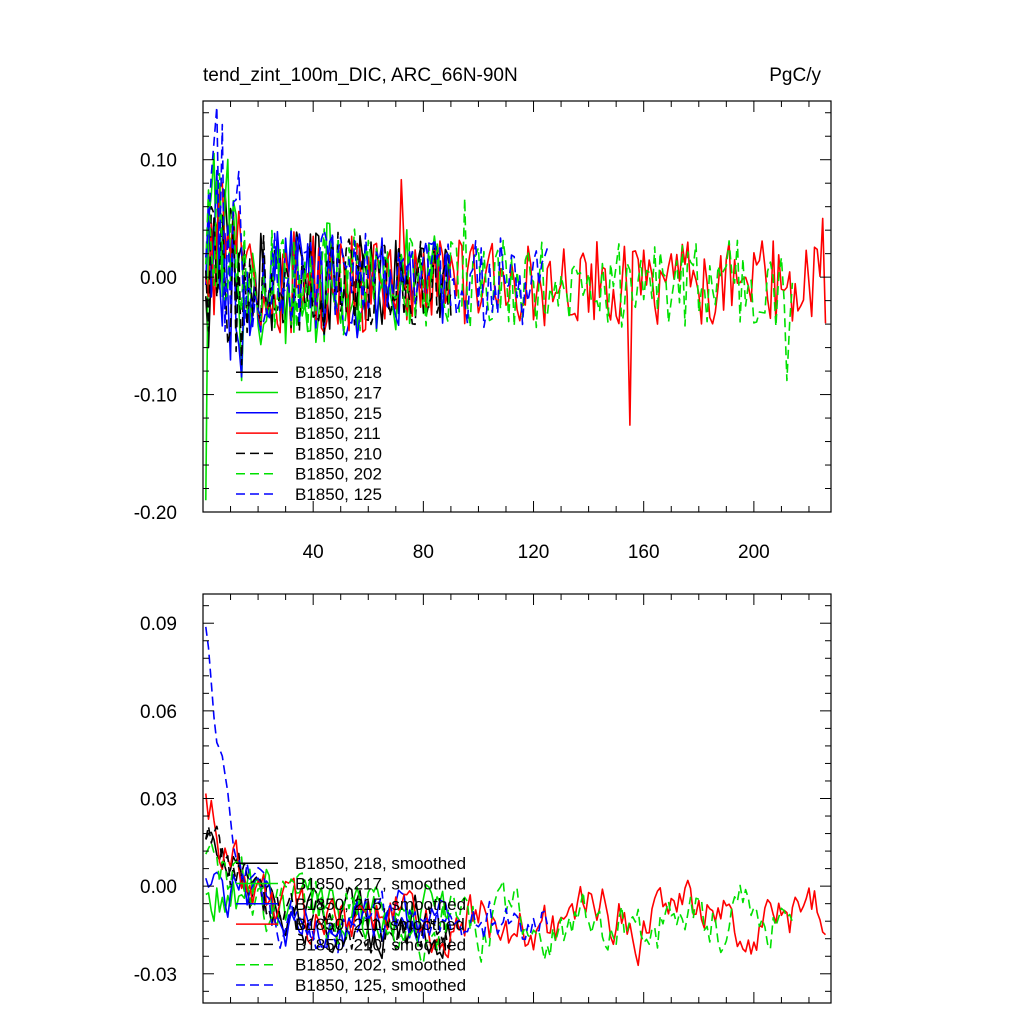 The height and width of the screenshot is (1024, 1024). I want to click on legend-label: B1850, 211, so click(338, 433).